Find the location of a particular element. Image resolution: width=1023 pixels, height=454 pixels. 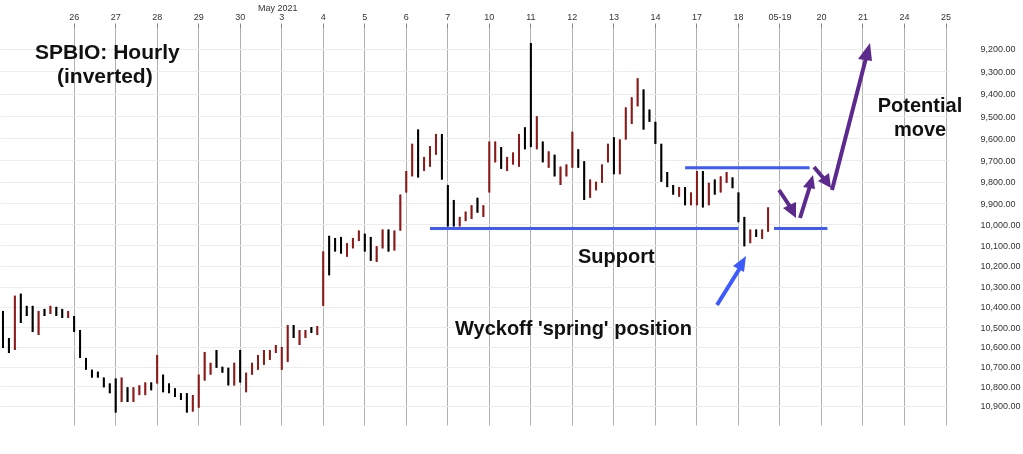

x-tick-label: 25 is located at coordinates (946, 16).